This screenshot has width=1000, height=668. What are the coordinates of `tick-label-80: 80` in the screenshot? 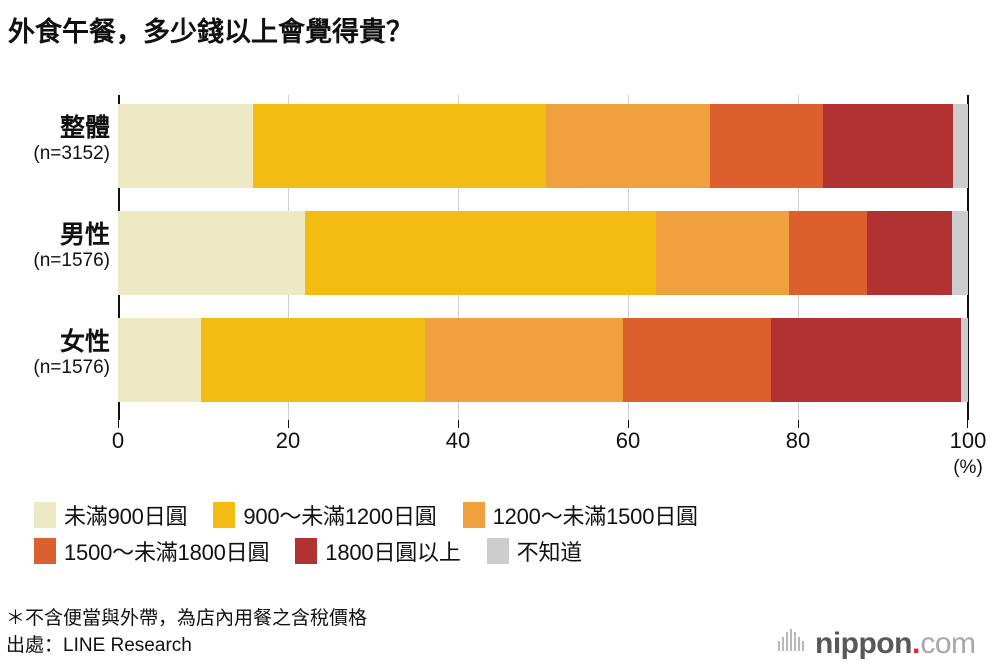 It's located at (798, 440).